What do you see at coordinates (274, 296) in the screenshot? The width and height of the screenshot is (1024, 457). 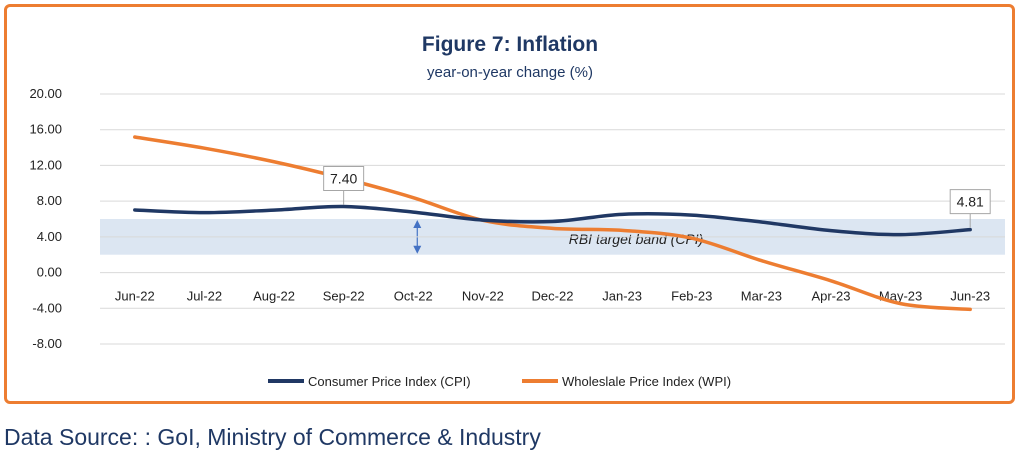 I see `x-tick-label: Aug-22` at bounding box center [274, 296].